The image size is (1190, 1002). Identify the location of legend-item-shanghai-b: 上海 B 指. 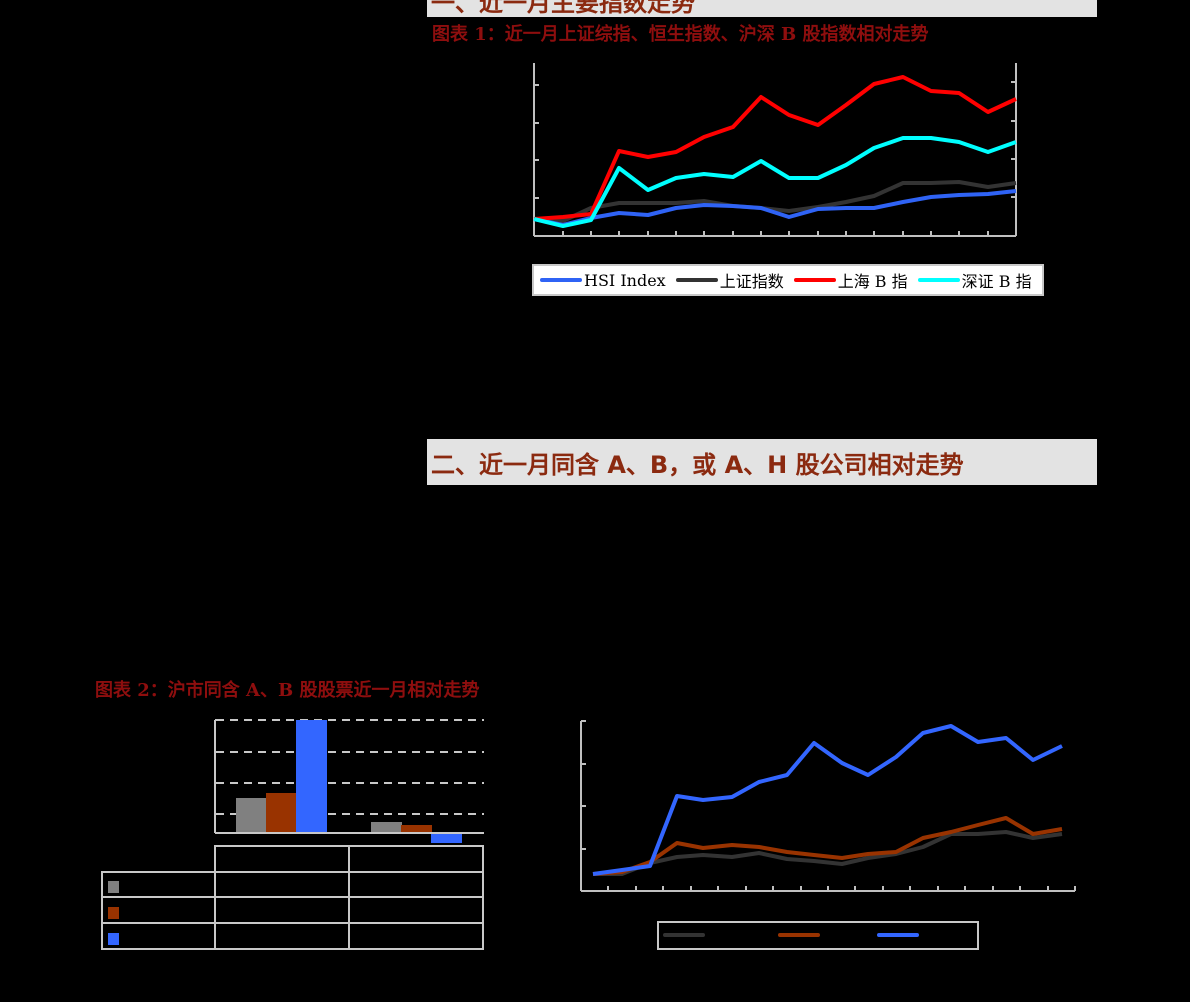
(850, 280).